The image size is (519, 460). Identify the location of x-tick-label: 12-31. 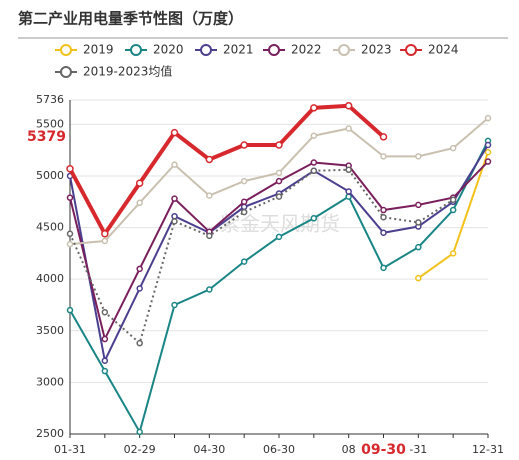
(488, 449).